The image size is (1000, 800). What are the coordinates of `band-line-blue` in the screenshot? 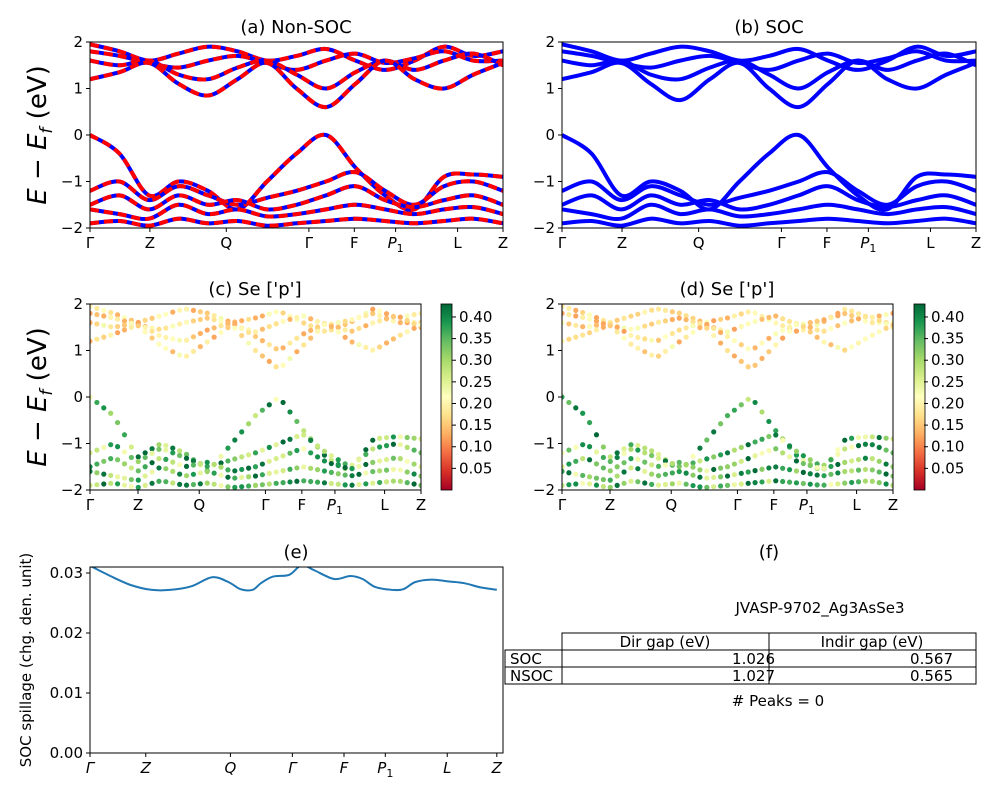 It's located at (296, 222).